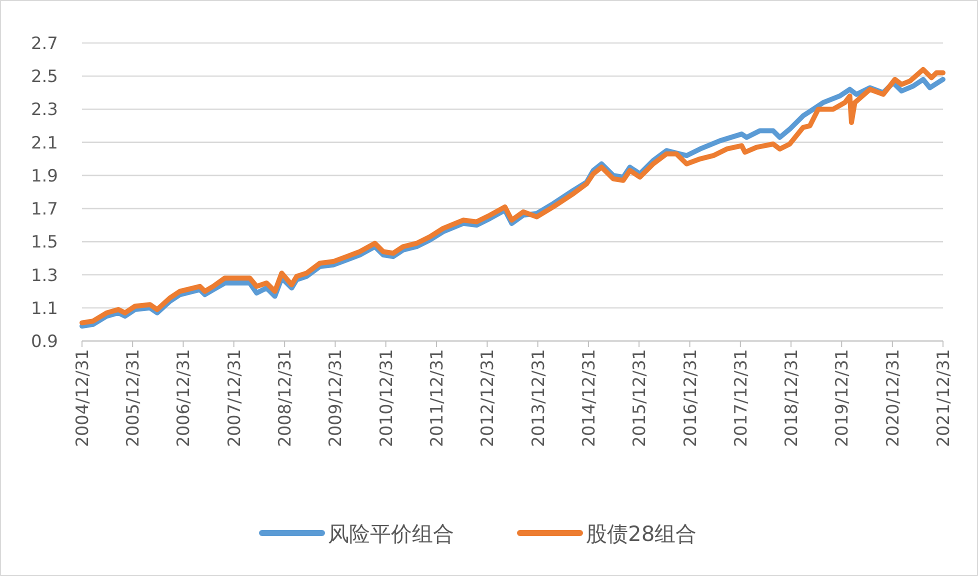 The width and height of the screenshot is (978, 576). I want to click on y-tick-label: 2.3, so click(44, 110).